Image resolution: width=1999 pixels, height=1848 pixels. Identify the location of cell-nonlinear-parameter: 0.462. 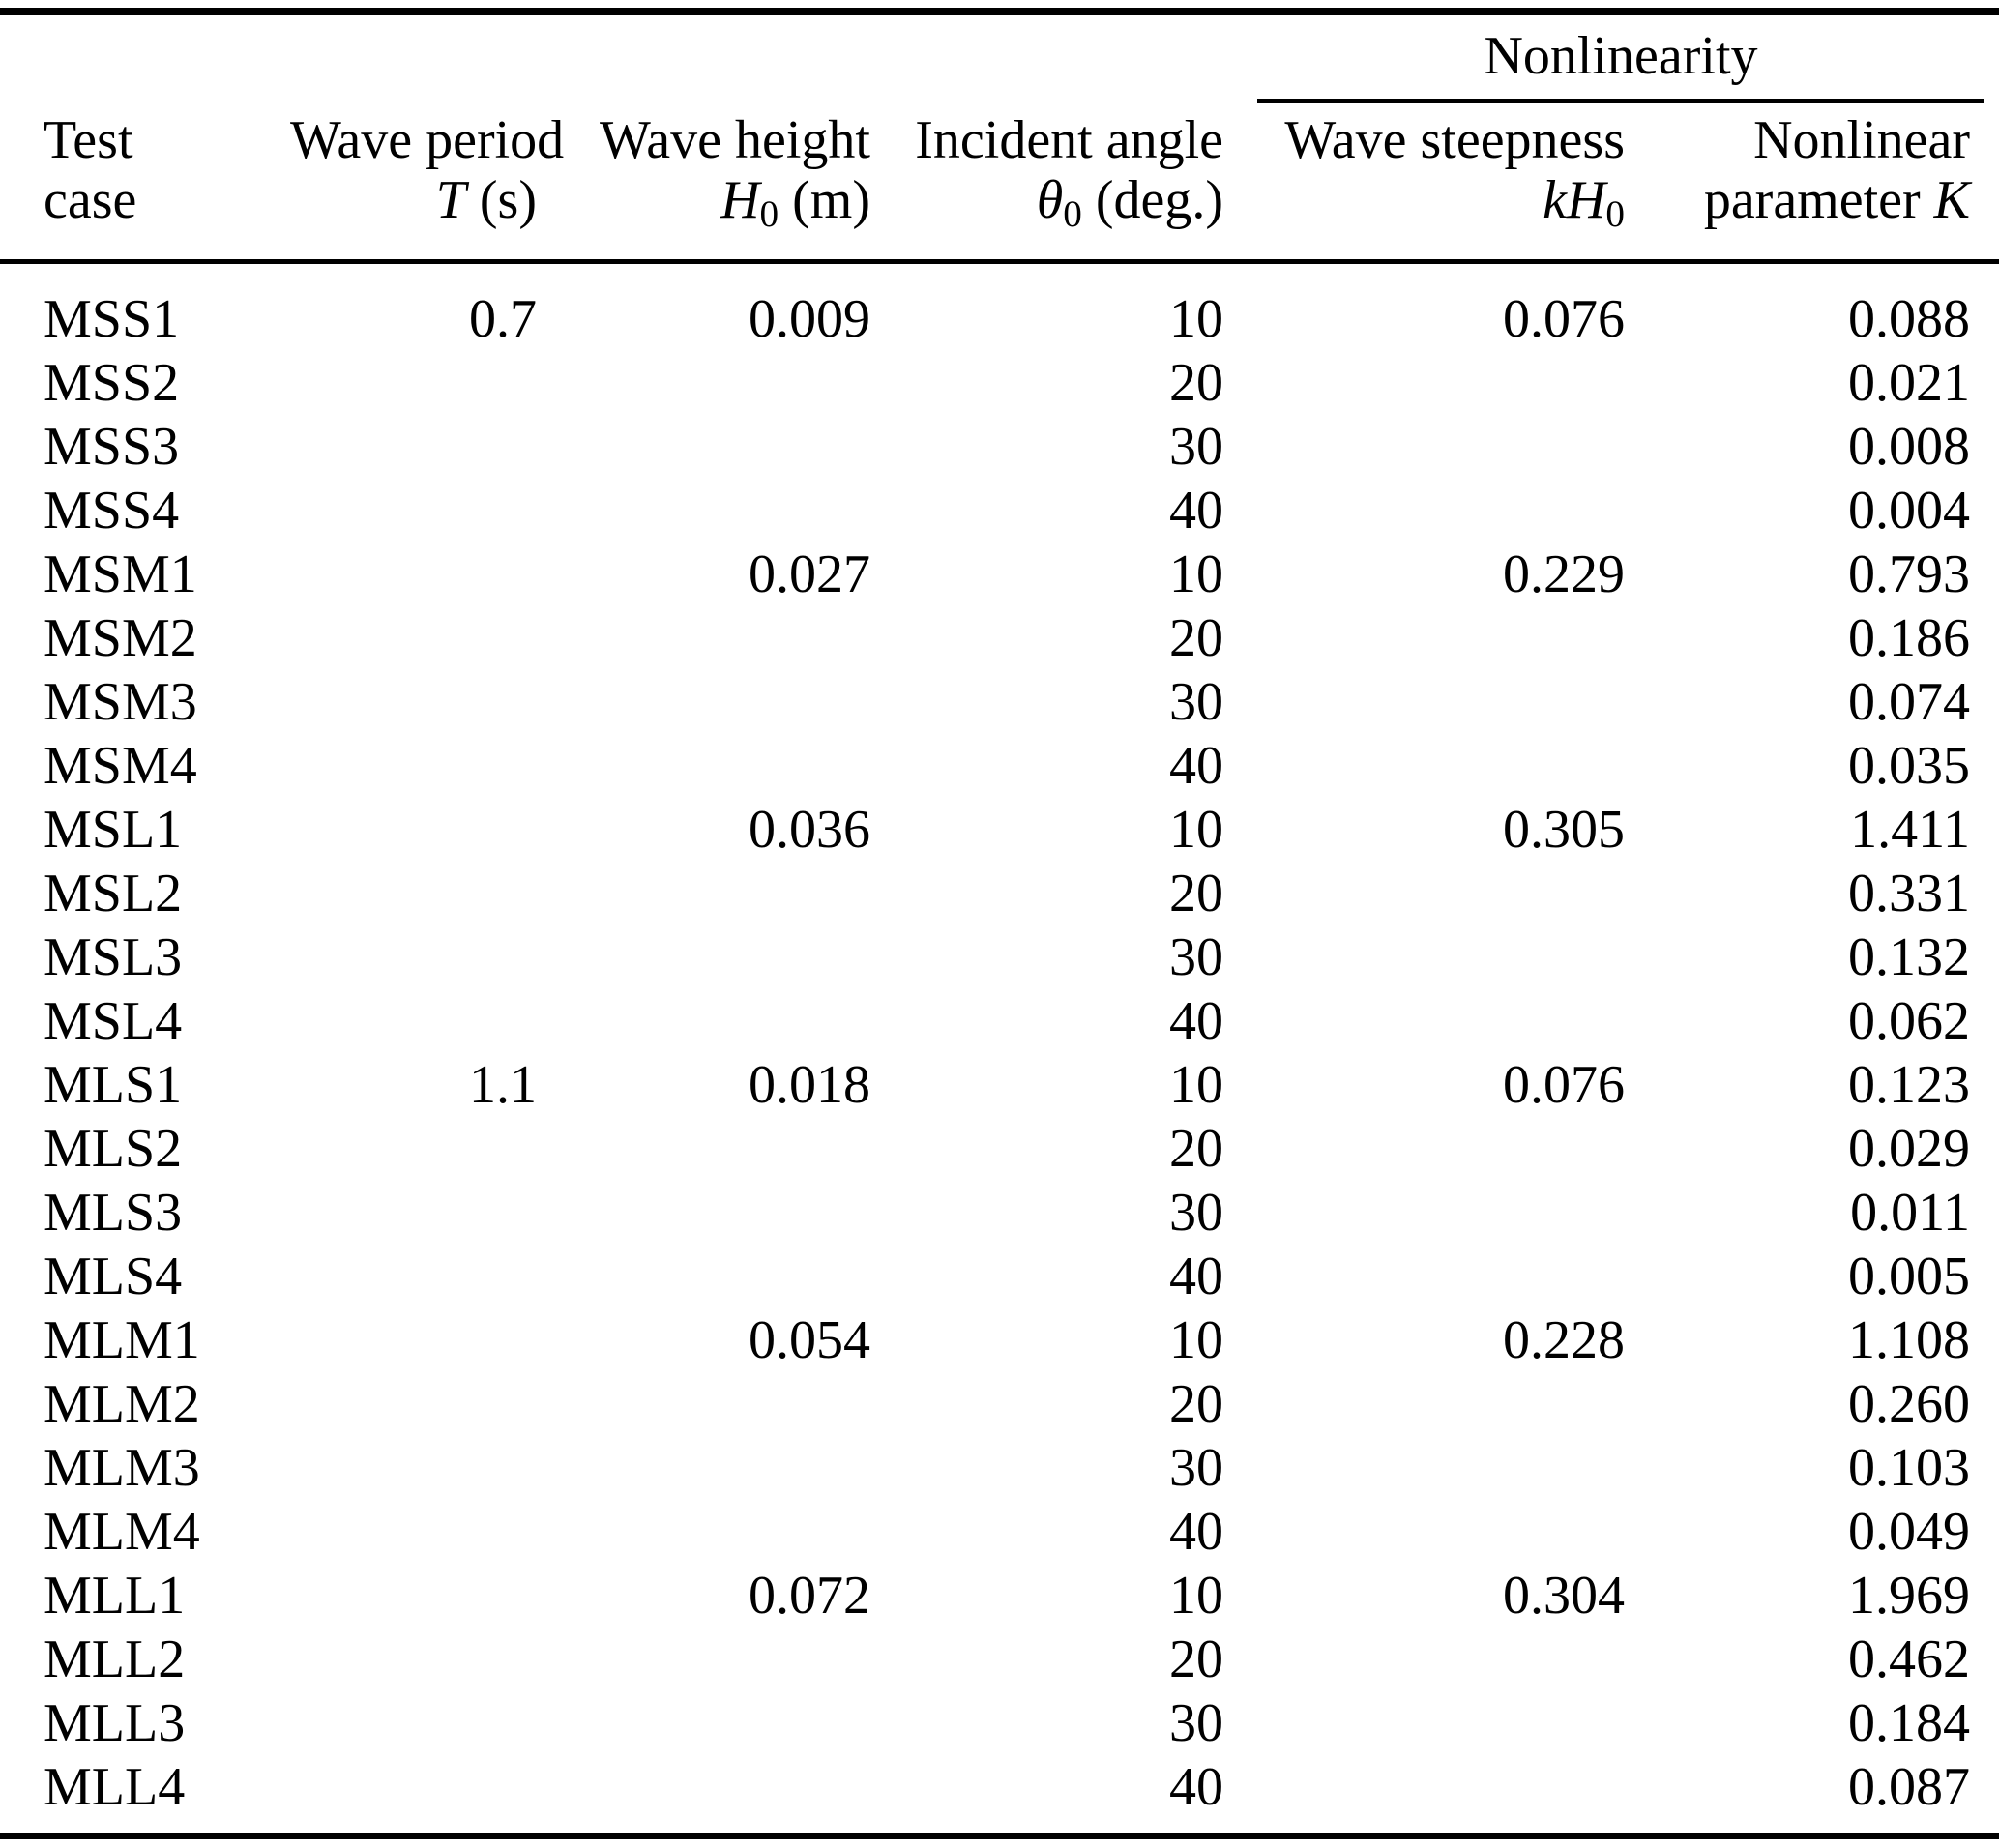
(1910, 1659).